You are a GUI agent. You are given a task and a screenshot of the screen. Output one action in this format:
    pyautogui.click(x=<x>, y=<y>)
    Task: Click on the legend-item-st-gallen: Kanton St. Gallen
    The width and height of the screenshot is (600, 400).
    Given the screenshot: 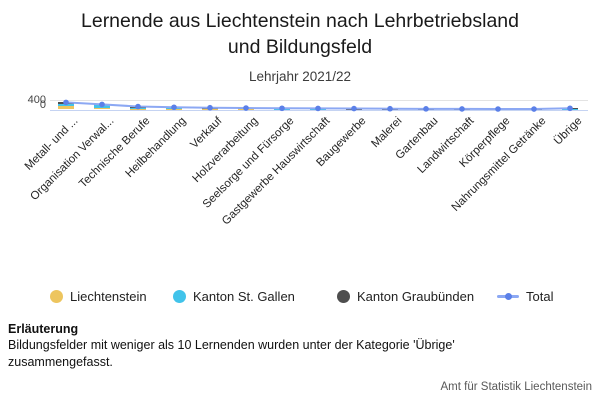 What is the action you would take?
    pyautogui.click(x=234, y=296)
    